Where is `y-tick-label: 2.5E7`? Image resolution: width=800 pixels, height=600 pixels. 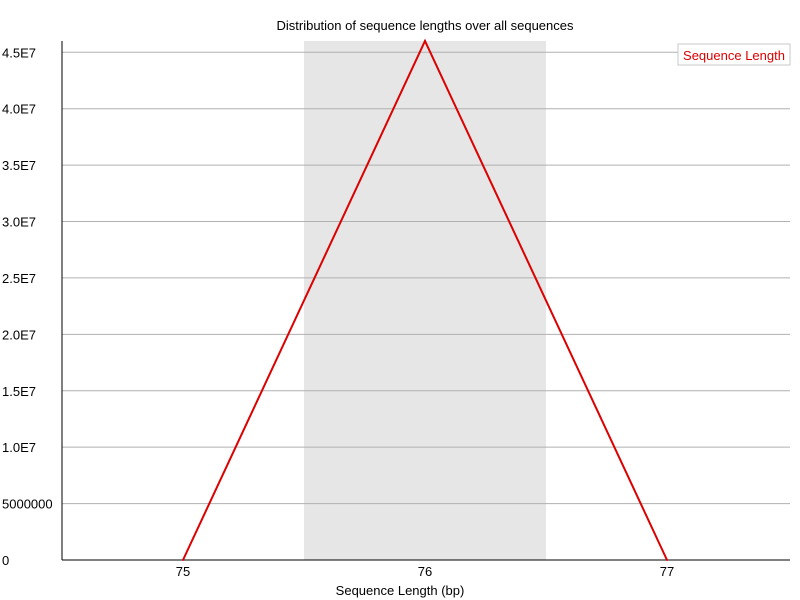
y-tick-label: 2.5E7 is located at coordinates (19, 278).